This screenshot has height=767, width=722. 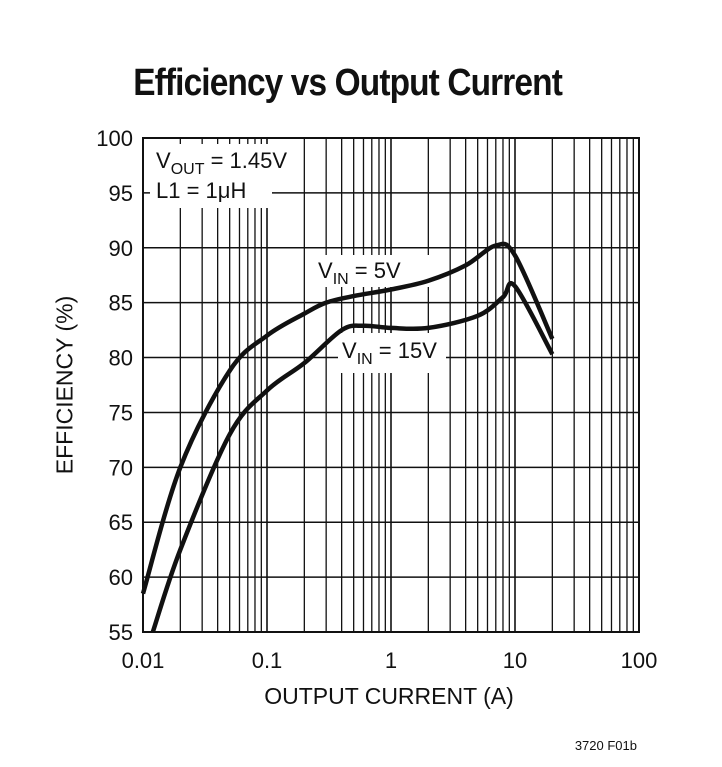 I want to click on y-tick-label: 95, so click(x=121, y=193).